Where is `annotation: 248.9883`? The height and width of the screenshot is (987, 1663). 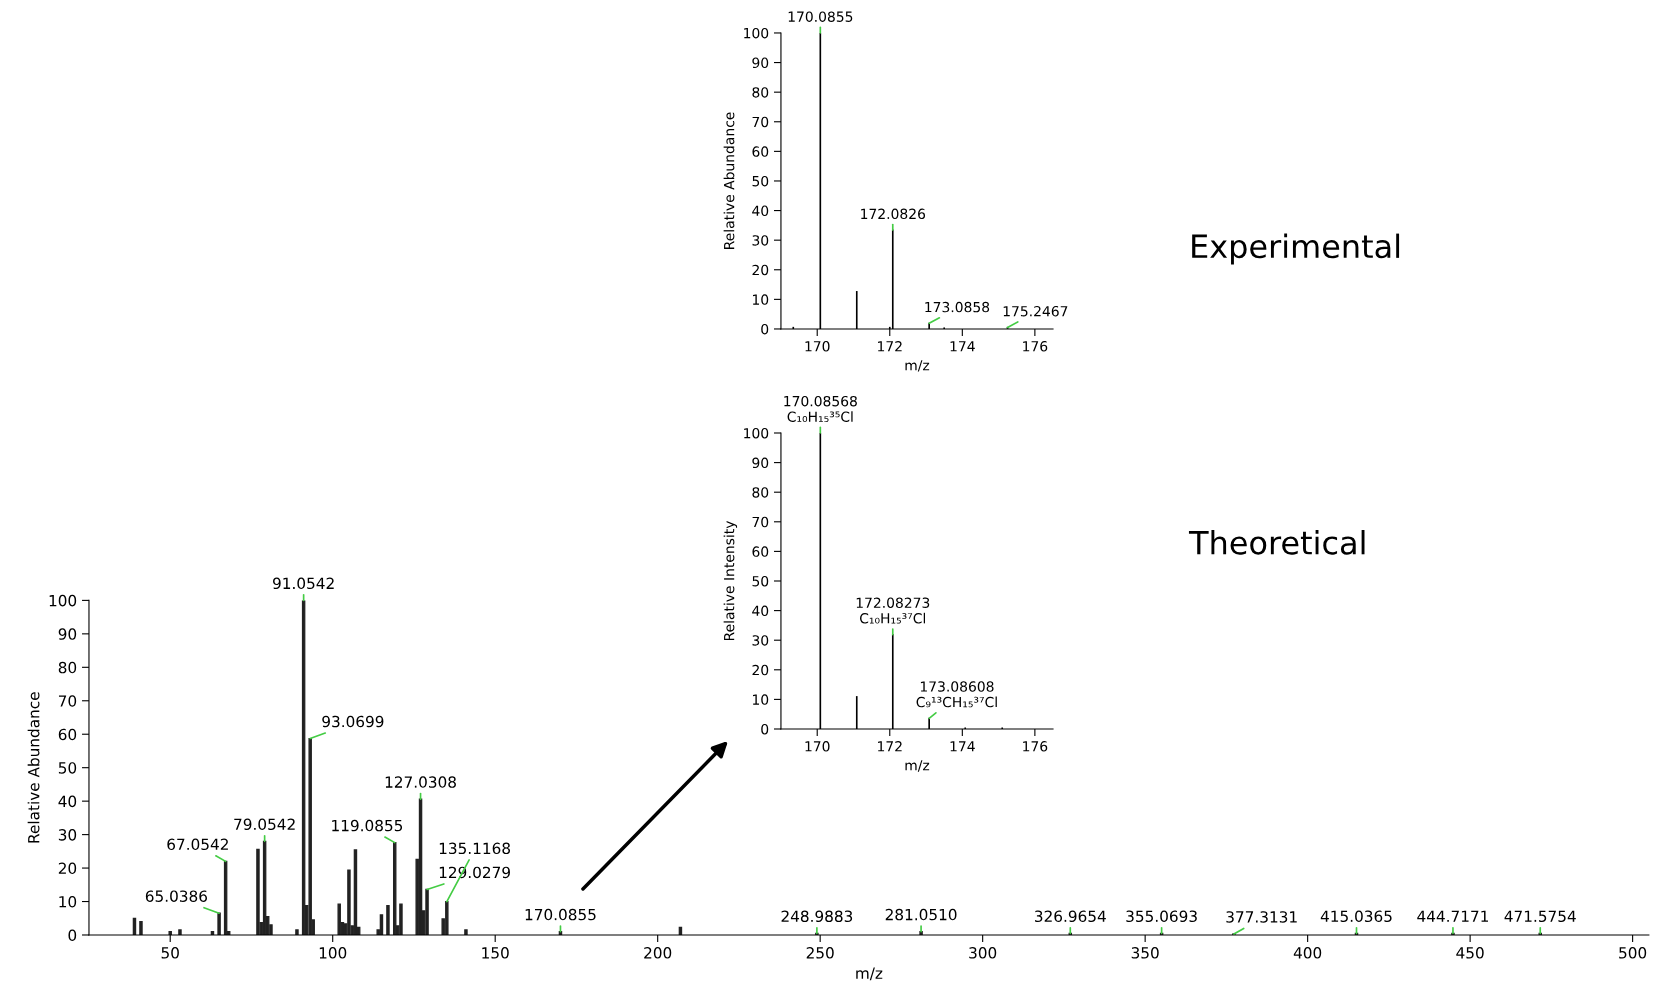
annotation: 248.9883 is located at coordinates (817, 916).